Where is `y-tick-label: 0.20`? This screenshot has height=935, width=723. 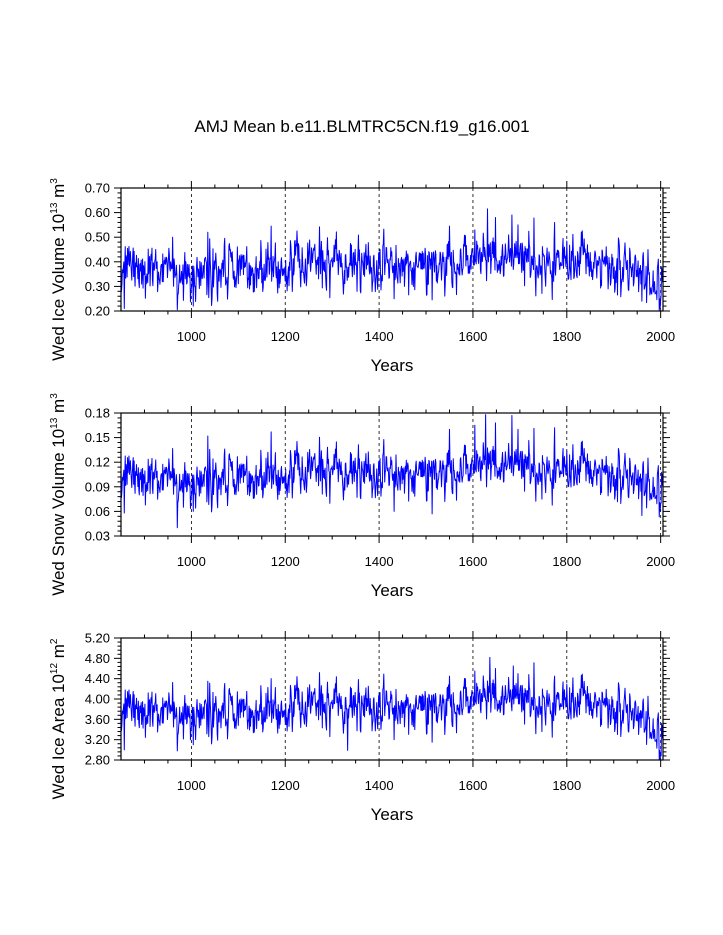
y-tick-label: 0.20 is located at coordinates (97, 311).